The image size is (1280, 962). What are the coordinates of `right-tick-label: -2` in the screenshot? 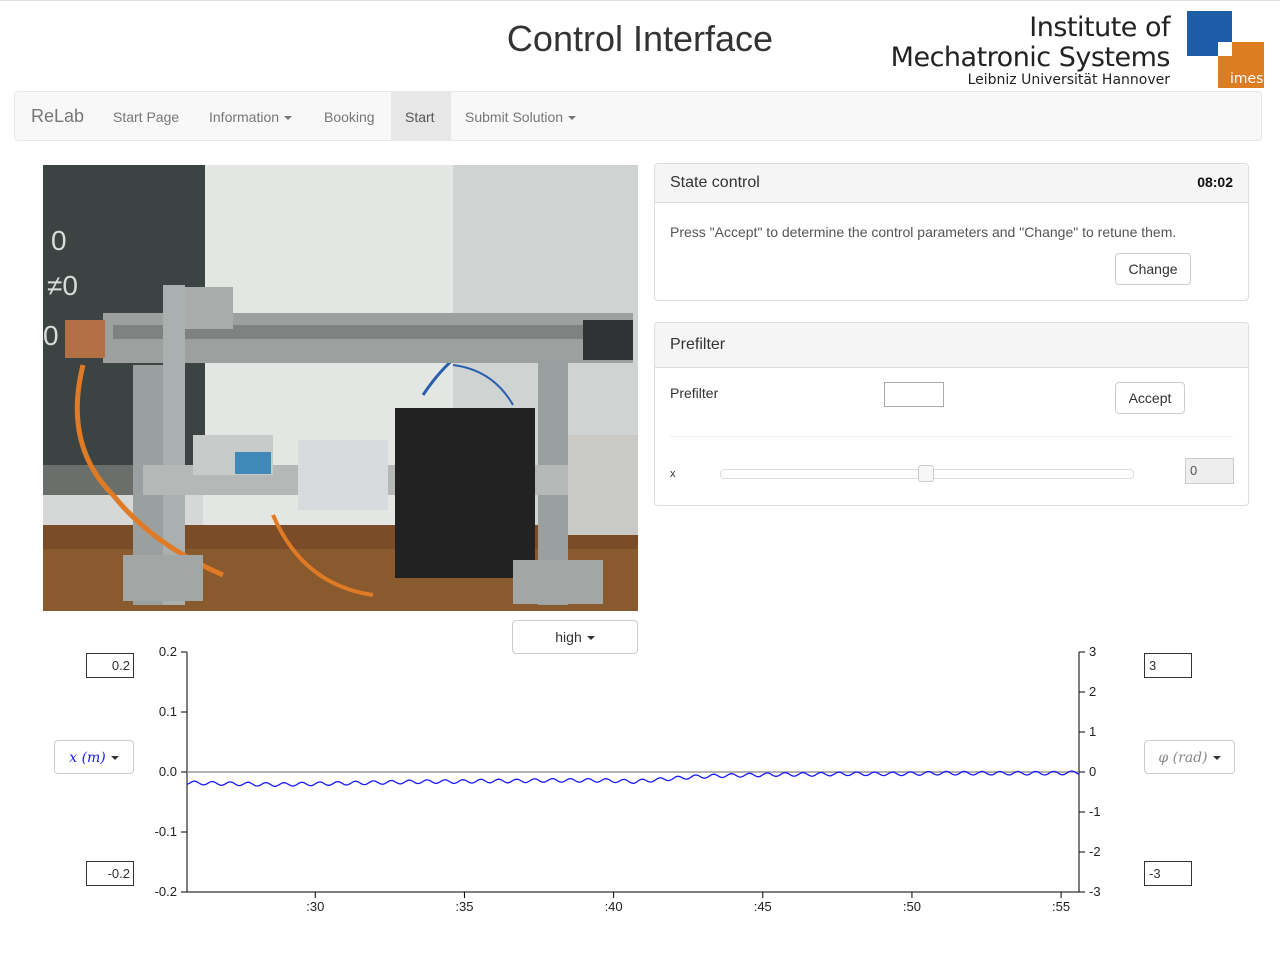 It's located at (1095, 851).